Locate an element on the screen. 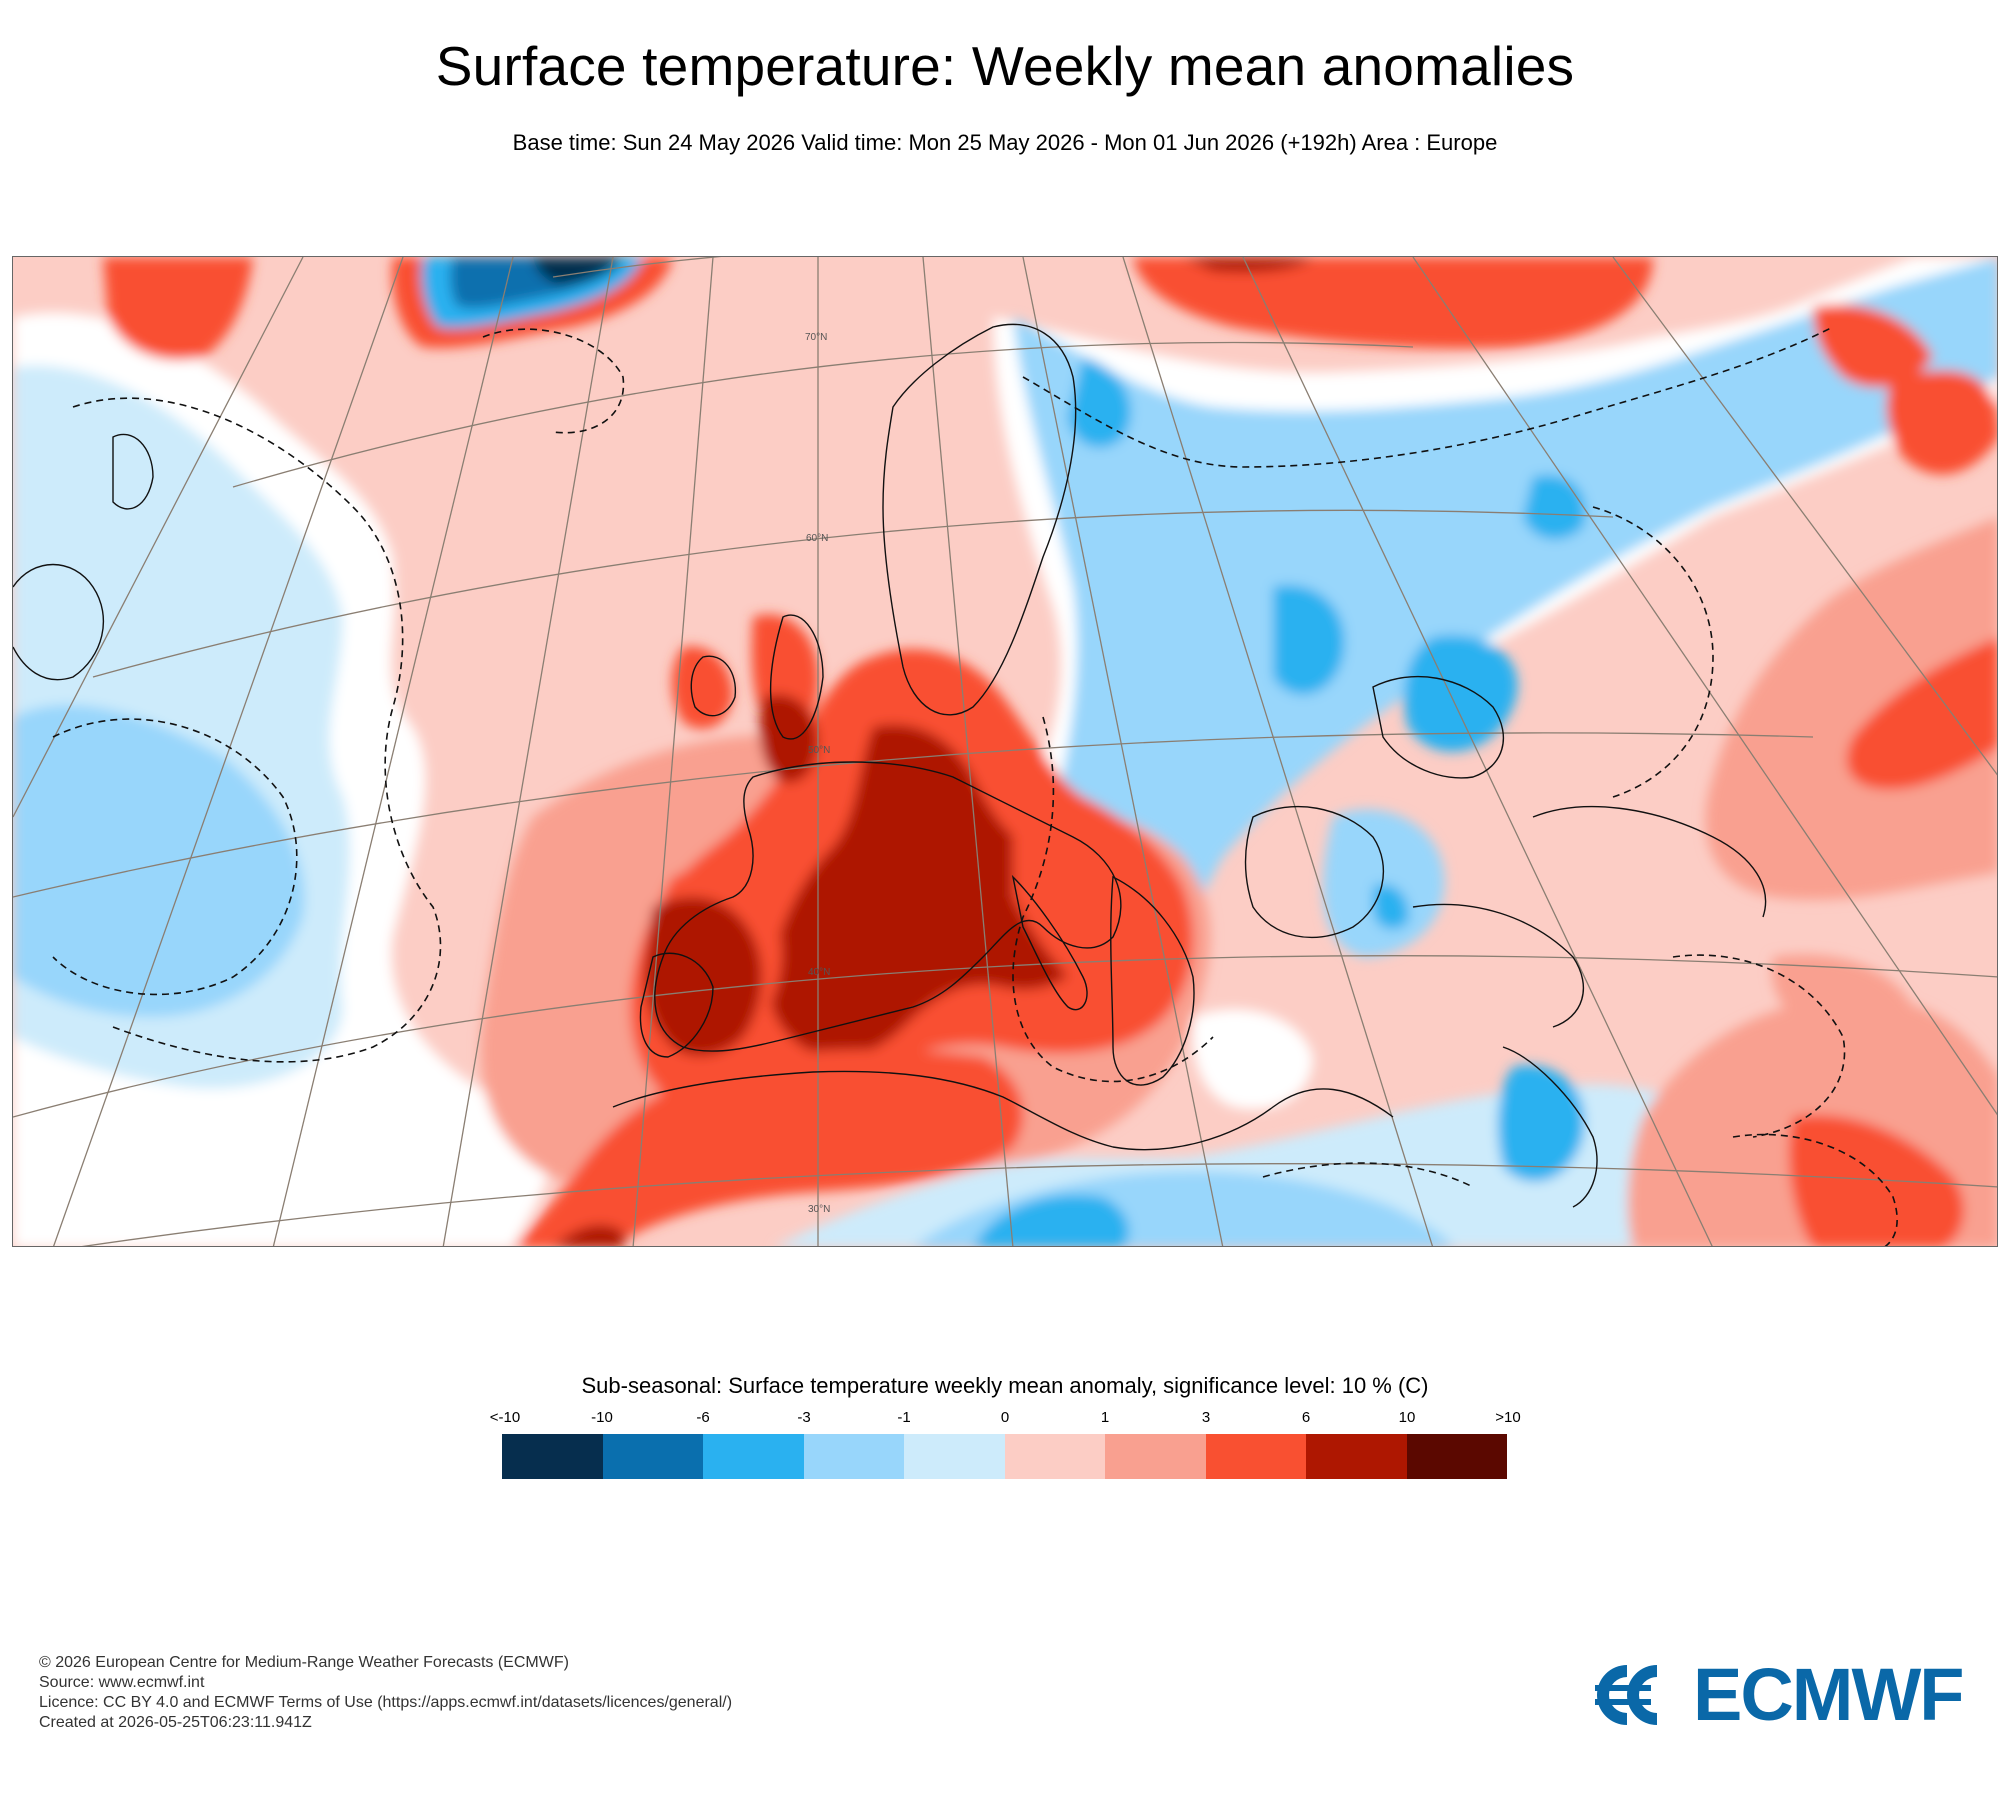 The height and width of the screenshot is (1800, 2000). ecmwf-logo: ECMWF is located at coordinates (1785, 1694).